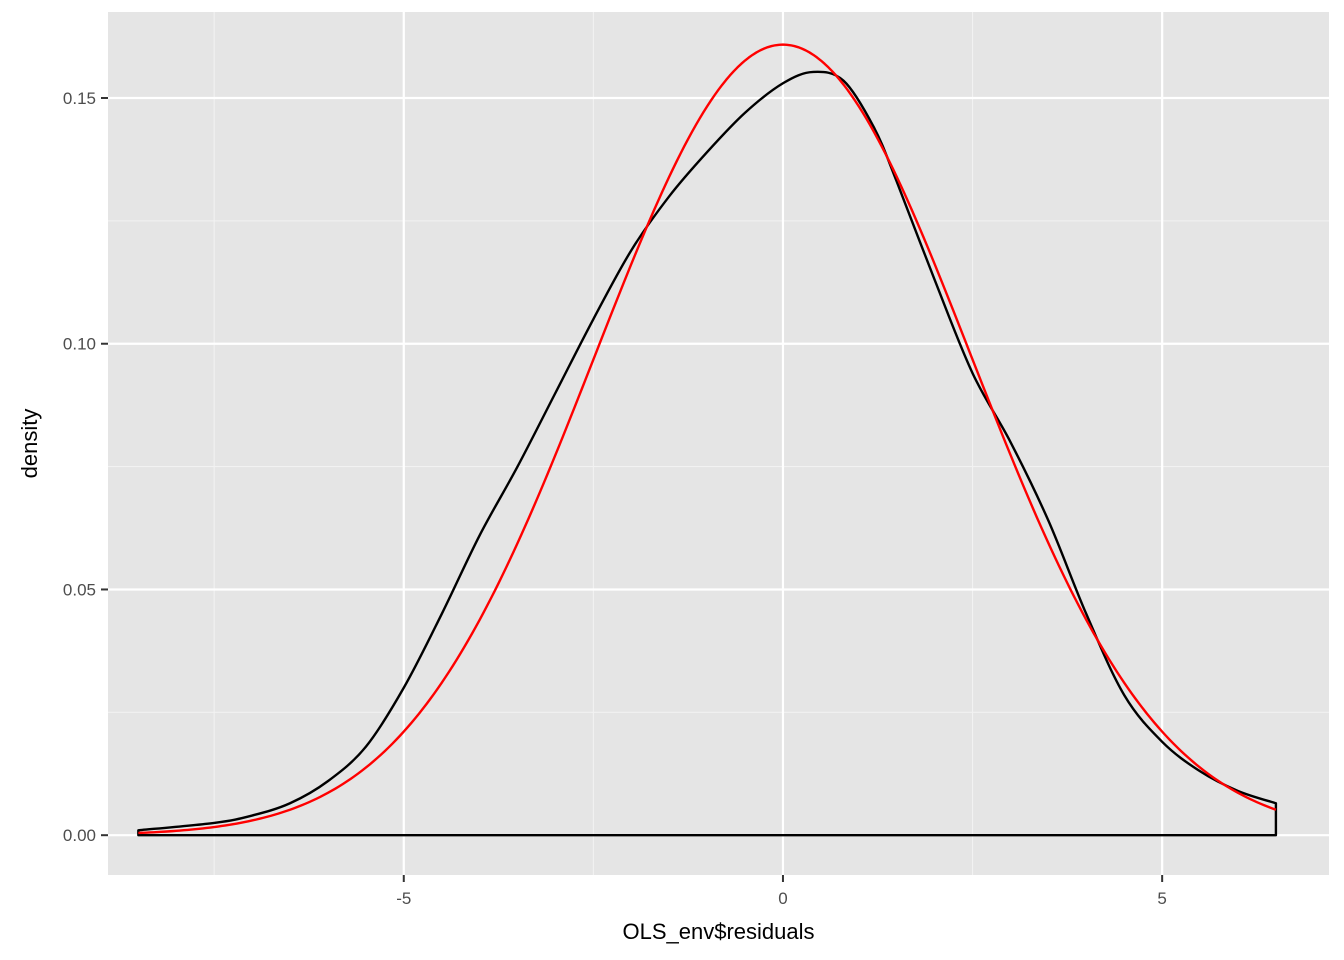  I want to click on y-tick-label: 0.10, so click(79, 344).